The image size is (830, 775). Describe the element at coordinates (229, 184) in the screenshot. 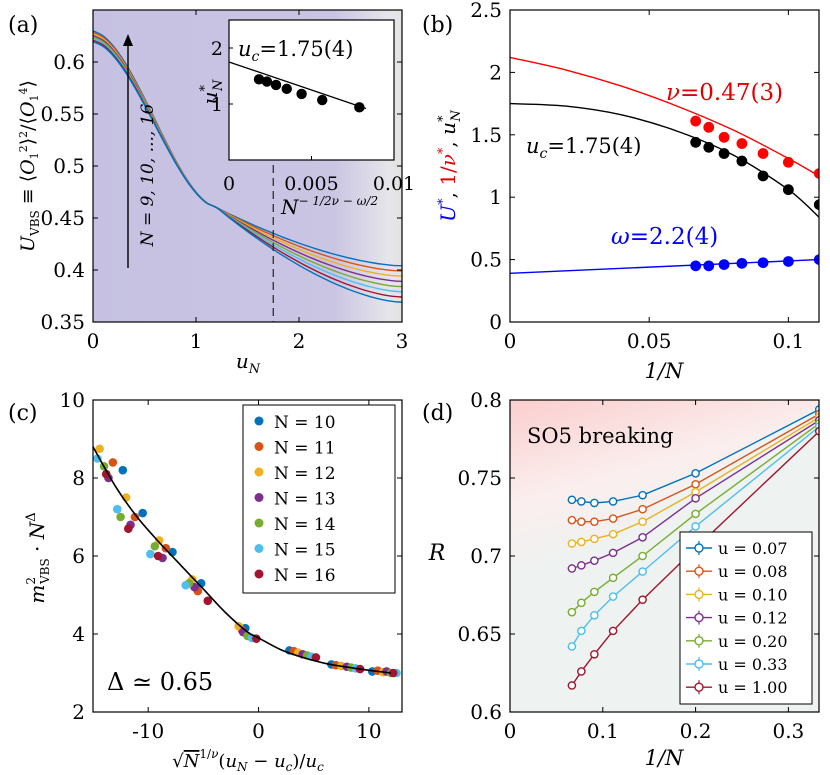

I see `inset-x-tick-label: 0` at that location.